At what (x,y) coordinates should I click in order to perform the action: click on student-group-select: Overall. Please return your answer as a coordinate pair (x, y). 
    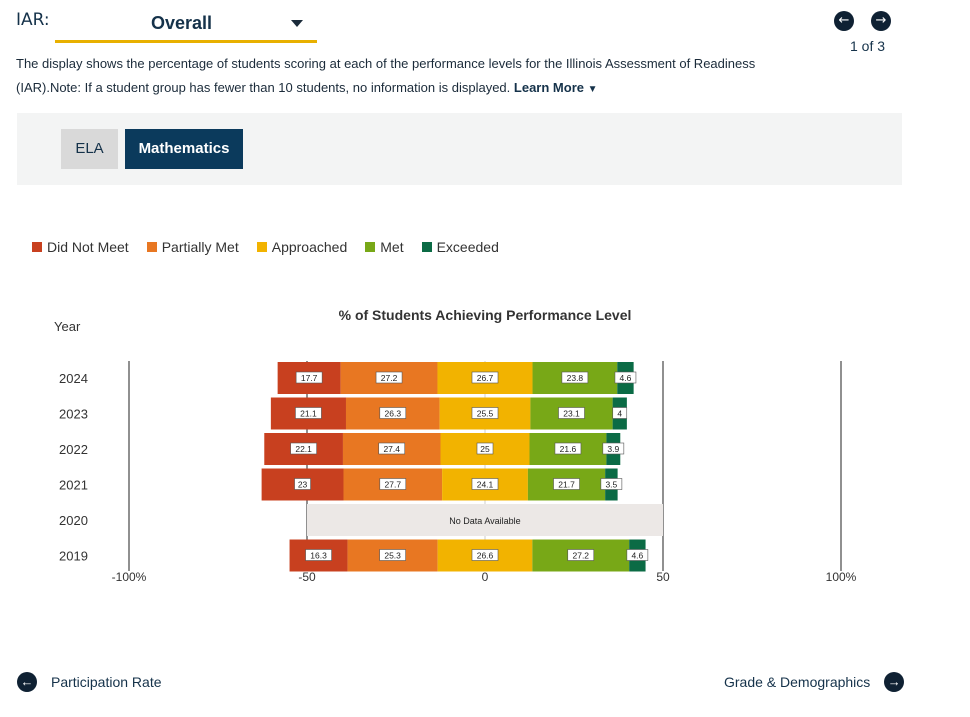
    Looking at the image, I should click on (186, 25).